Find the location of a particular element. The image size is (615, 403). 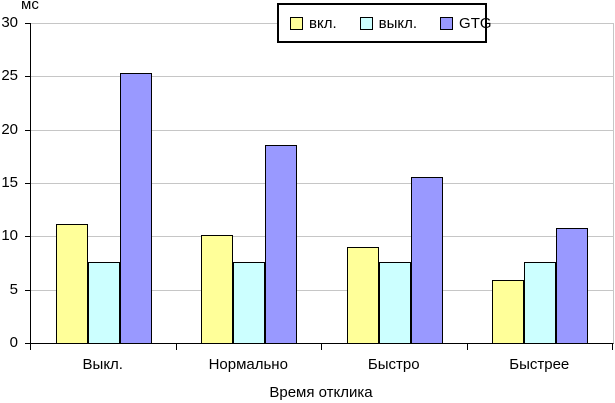

y-tick-label: 30 is located at coordinates (9, 22).